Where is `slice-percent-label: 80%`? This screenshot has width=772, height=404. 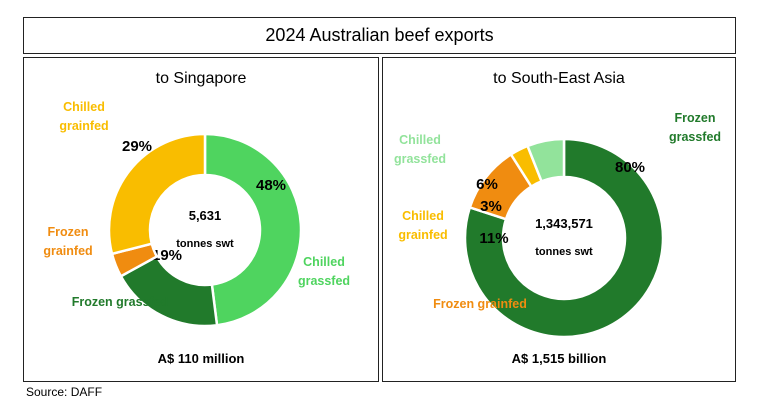 slice-percent-label: 80% is located at coordinates (630, 167).